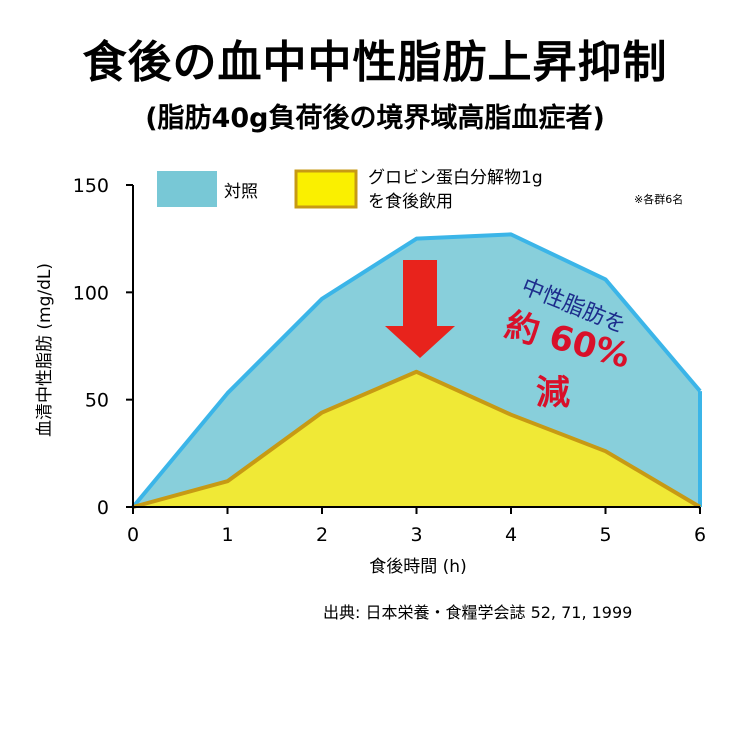 The width and height of the screenshot is (750, 750). Describe the element at coordinates (375, 62) in the screenshot. I see `page-title: 食後の血中中性脂肪上昇抑制` at that location.